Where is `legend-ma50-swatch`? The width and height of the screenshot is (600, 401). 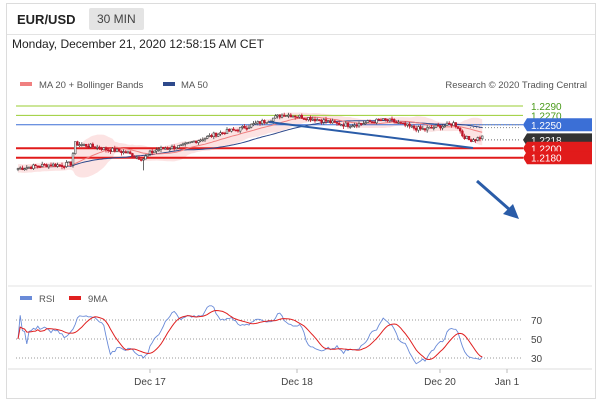
legend-ma50-swatch is located at coordinates (169, 84).